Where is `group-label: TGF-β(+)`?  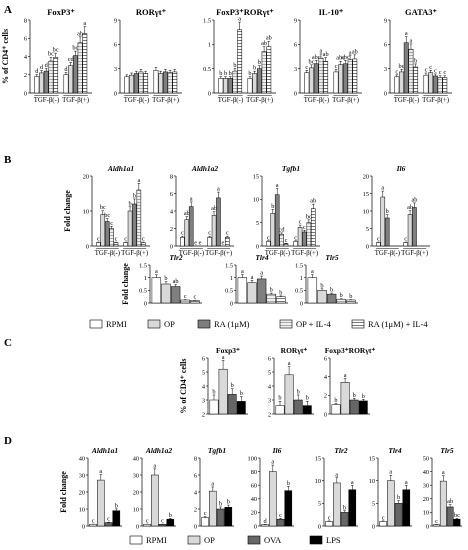 group-label: TGF-β(+) is located at coordinates (218, 253).